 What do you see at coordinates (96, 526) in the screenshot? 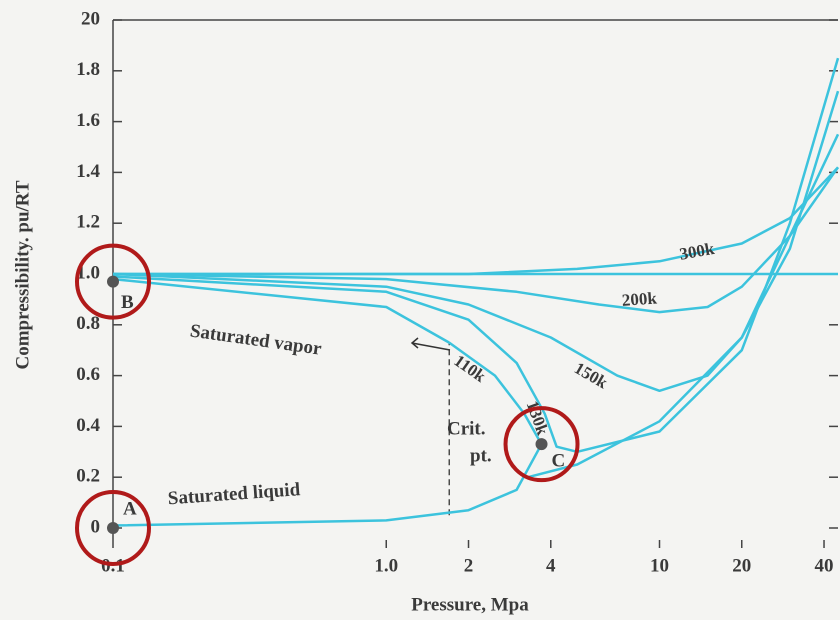
I see `y-tick-label: 0` at bounding box center [96, 526].